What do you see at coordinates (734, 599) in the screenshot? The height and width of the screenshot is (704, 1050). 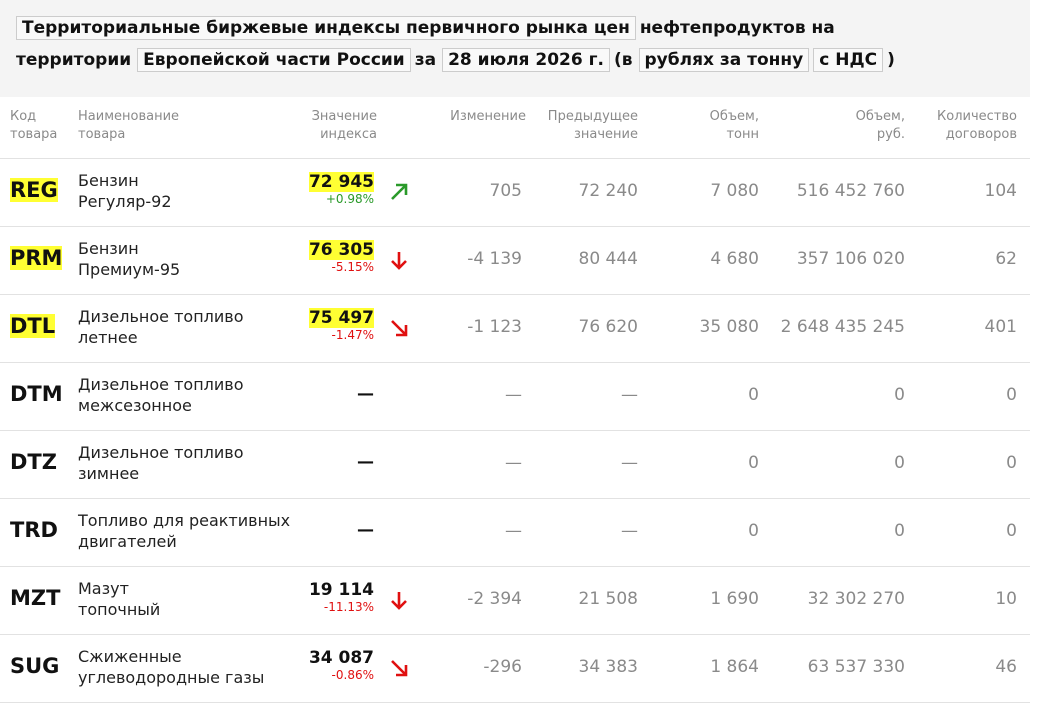 I see `cell-tonnes: 1 690` at bounding box center [734, 599].